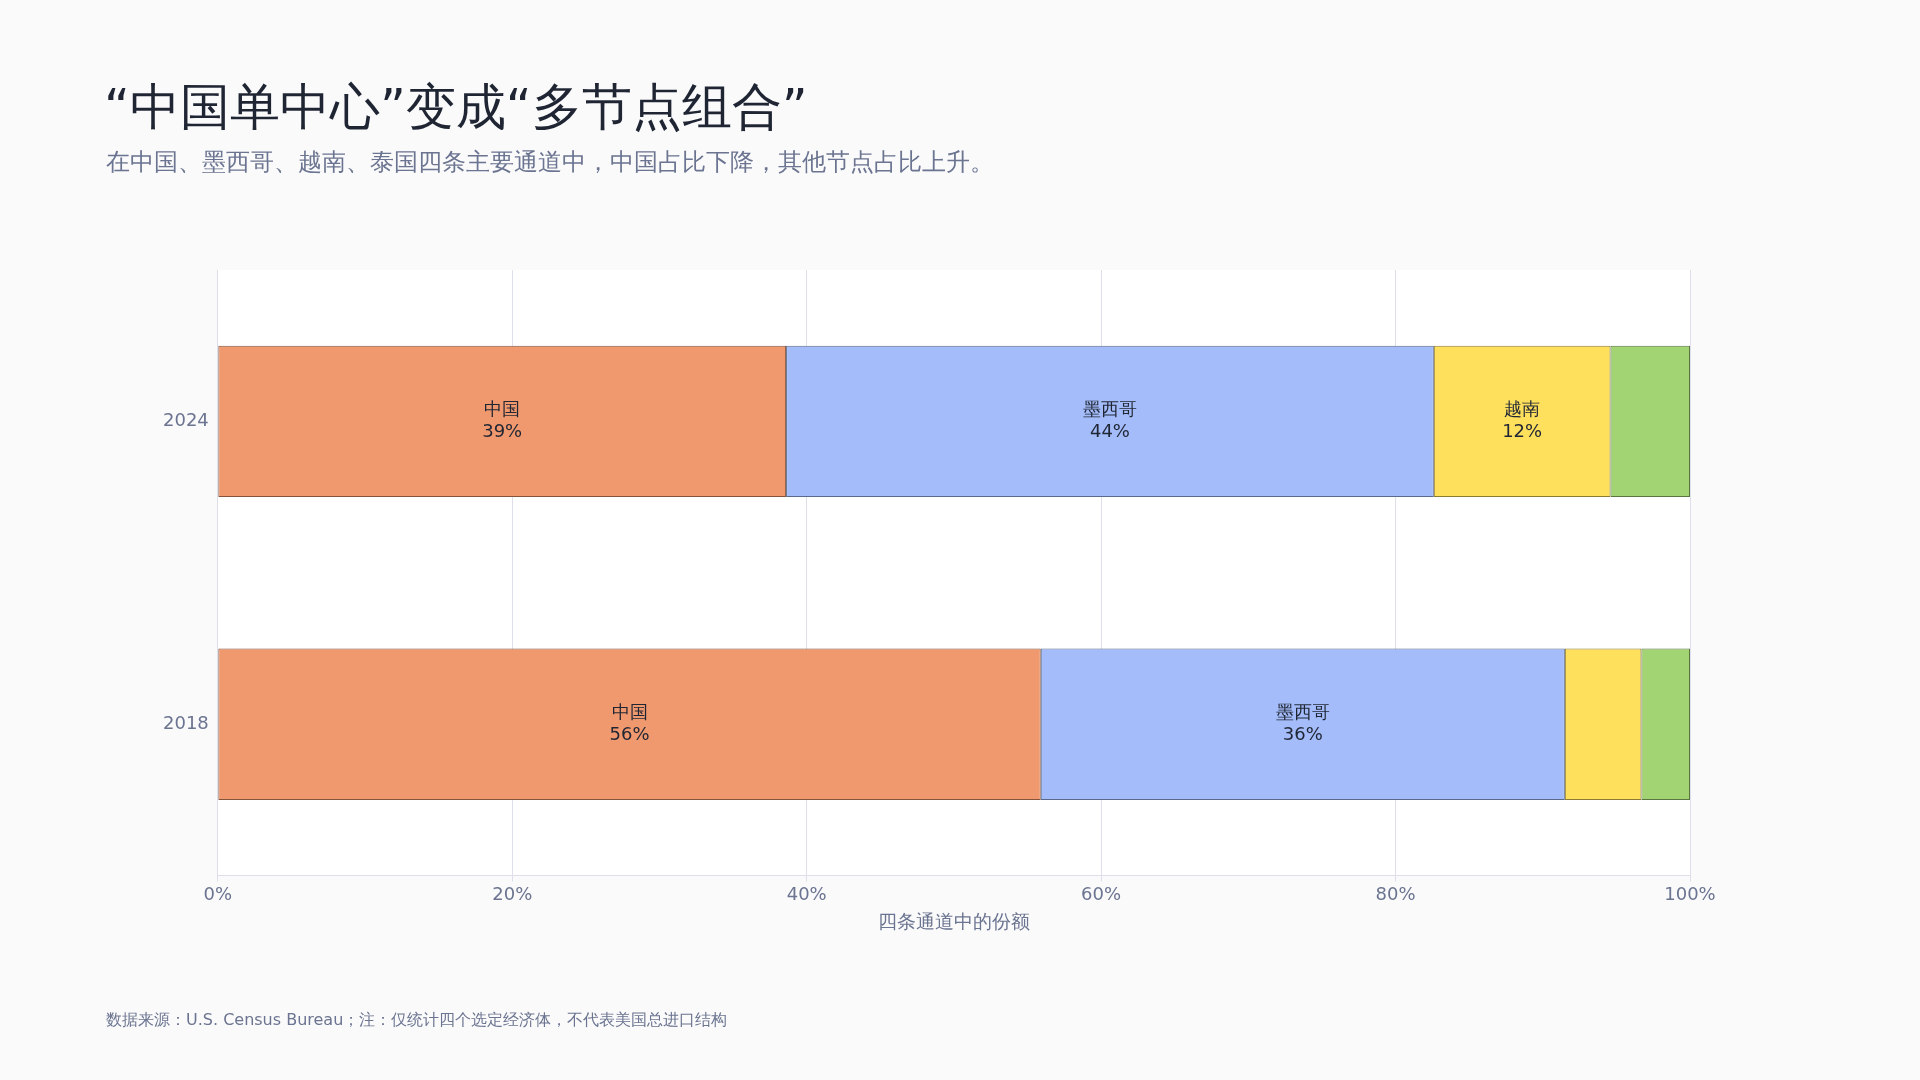 The width and height of the screenshot is (1920, 1080). I want to click on x-tick-label: 100%, so click(1690, 894).